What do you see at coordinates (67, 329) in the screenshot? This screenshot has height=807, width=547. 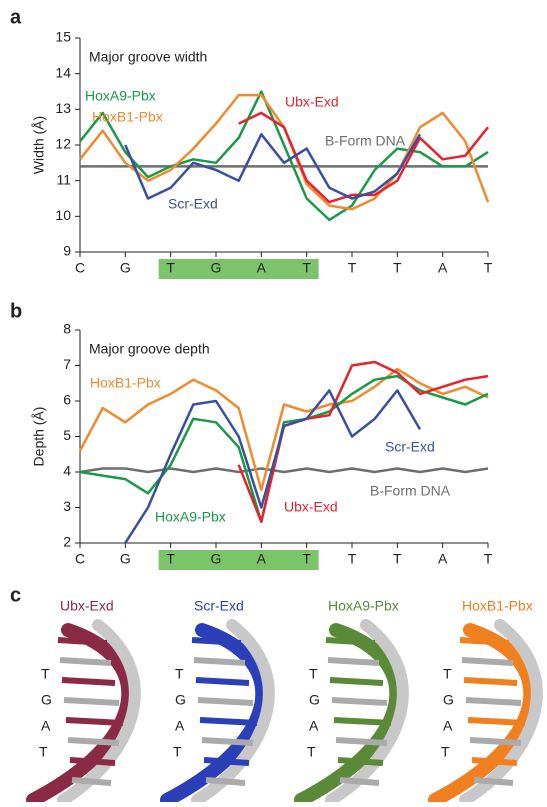 I see `y-tick-label: 8` at bounding box center [67, 329].